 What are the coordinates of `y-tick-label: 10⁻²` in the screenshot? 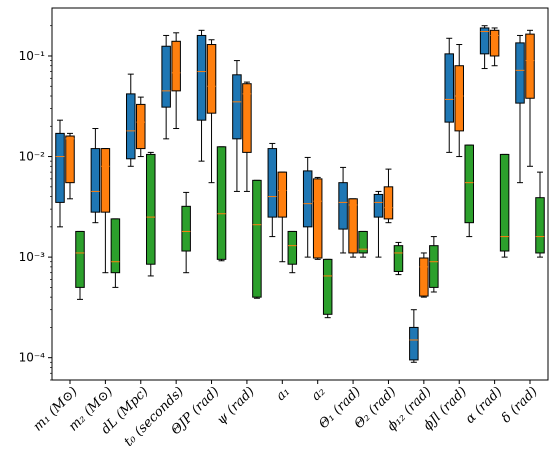 It's located at (32, 157).